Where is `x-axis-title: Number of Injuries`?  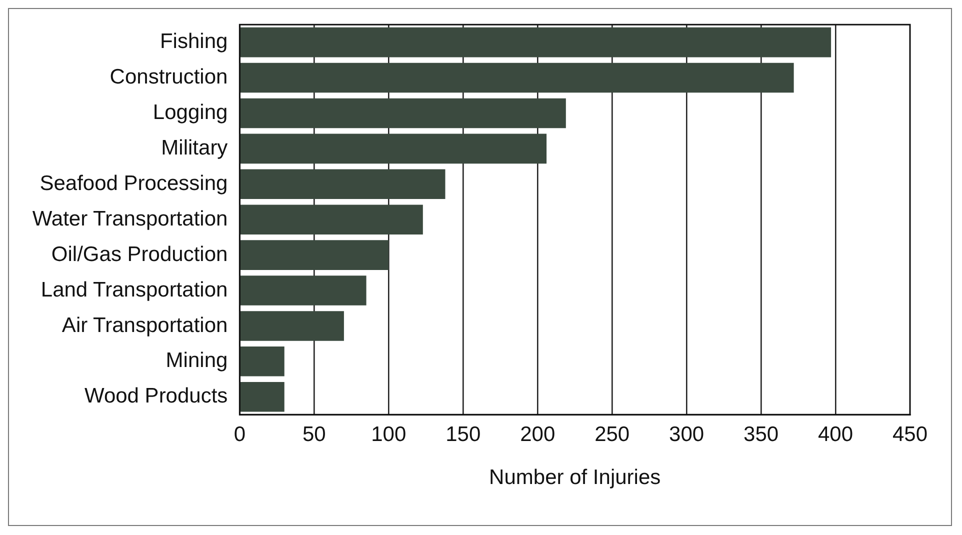
x-axis-title: Number of Injuries is located at coordinates (575, 478).